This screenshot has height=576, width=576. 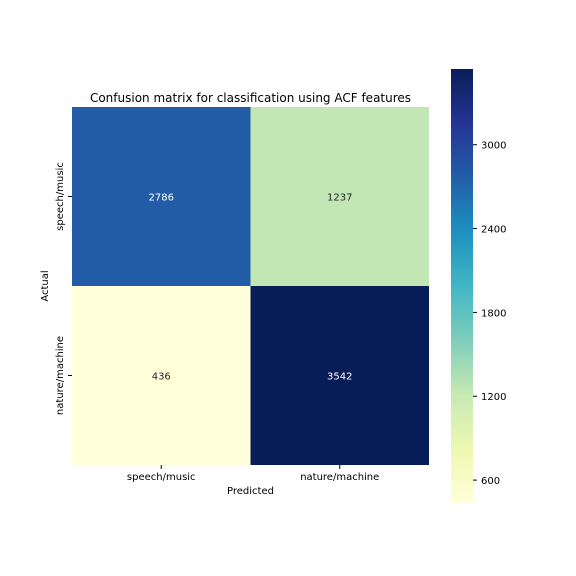 I want to click on heatmap-cell-r0-c1, so click(x=339, y=196).